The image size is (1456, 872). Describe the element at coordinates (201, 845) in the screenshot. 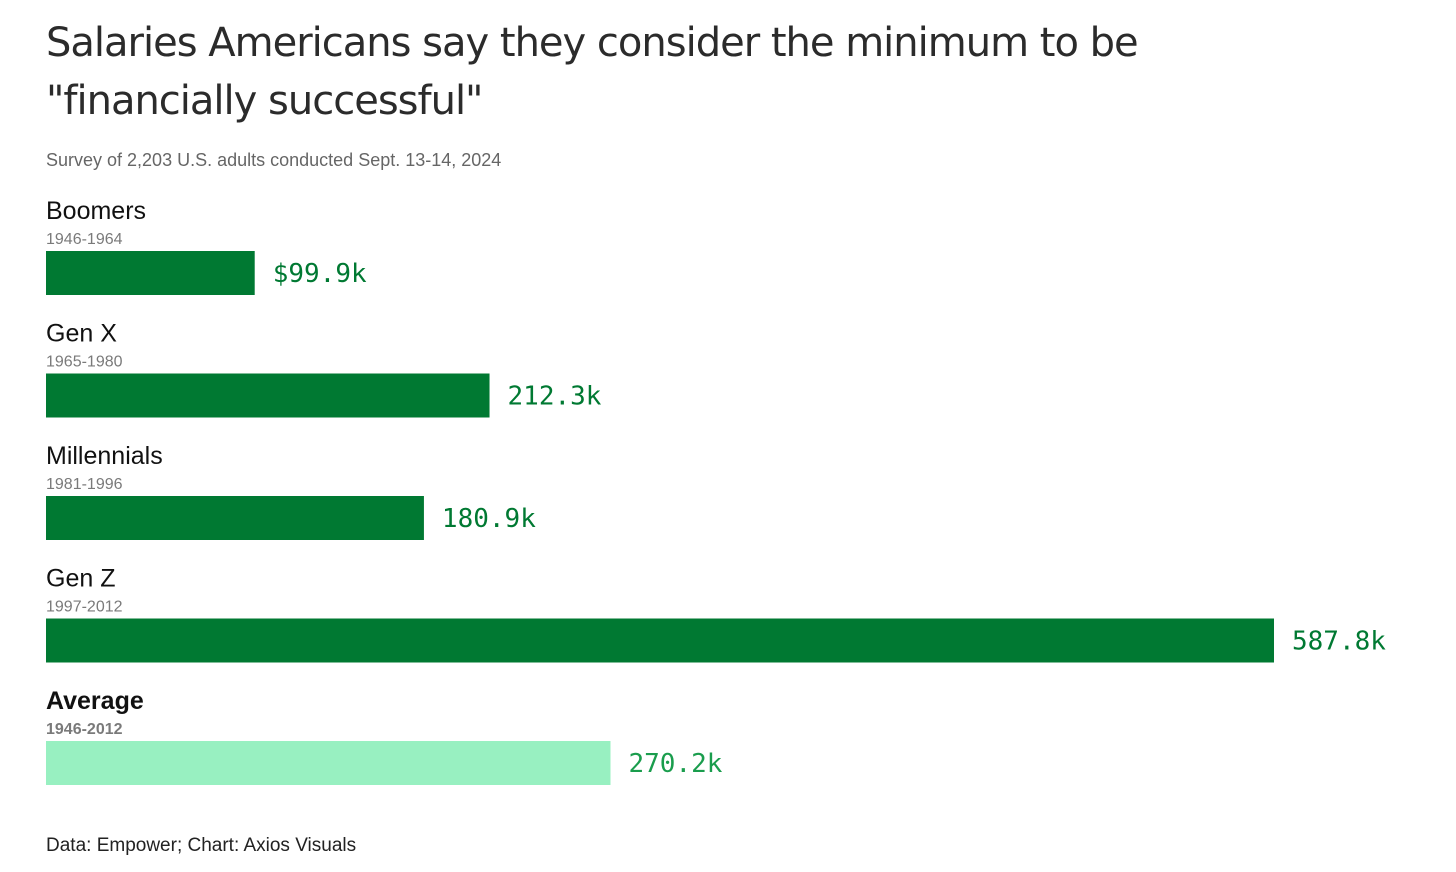

I see `chart-source: Data: Empower; Chart: Axios Visuals` at that location.